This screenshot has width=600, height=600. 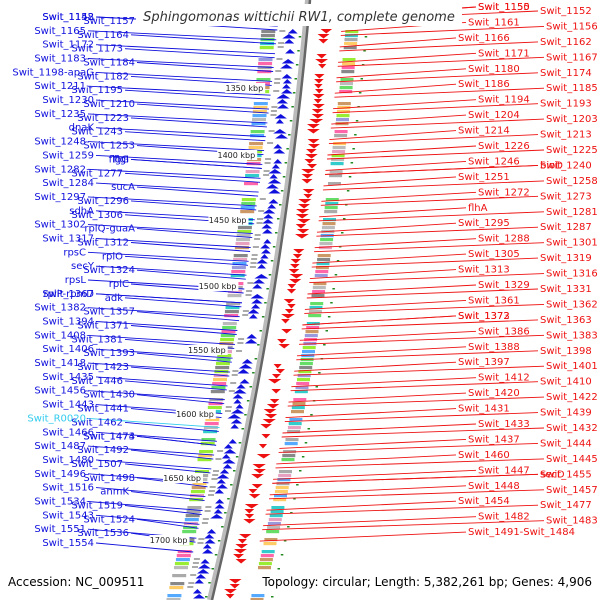 What do you see at coordinates (572, 459) in the screenshot?
I see `gene-label-swit-1445: Swit_1445` at bounding box center [572, 459].